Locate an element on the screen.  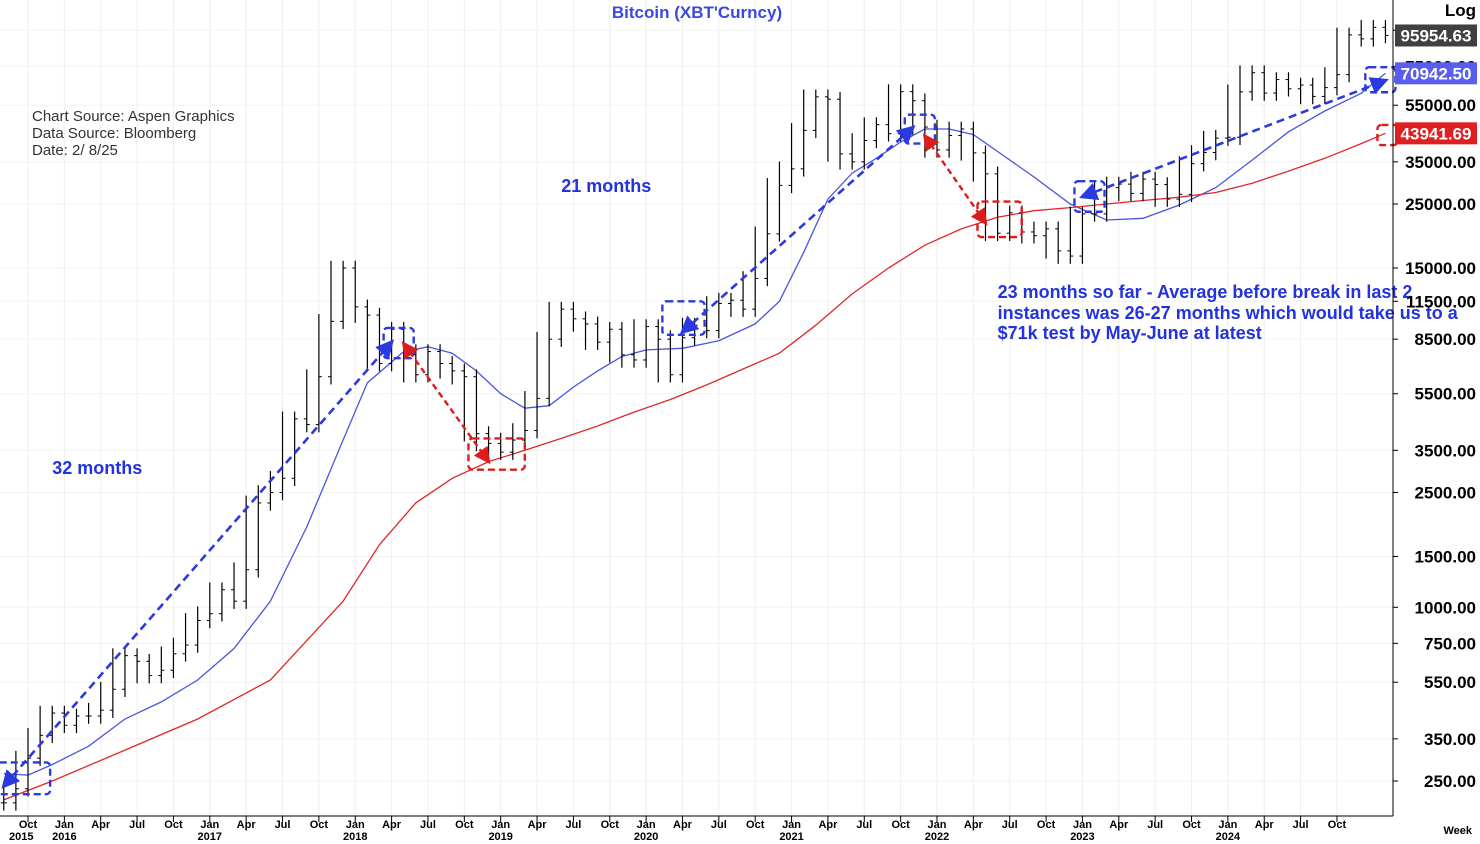
y-tick-label: 8500.00 is located at coordinates (1445, 339).